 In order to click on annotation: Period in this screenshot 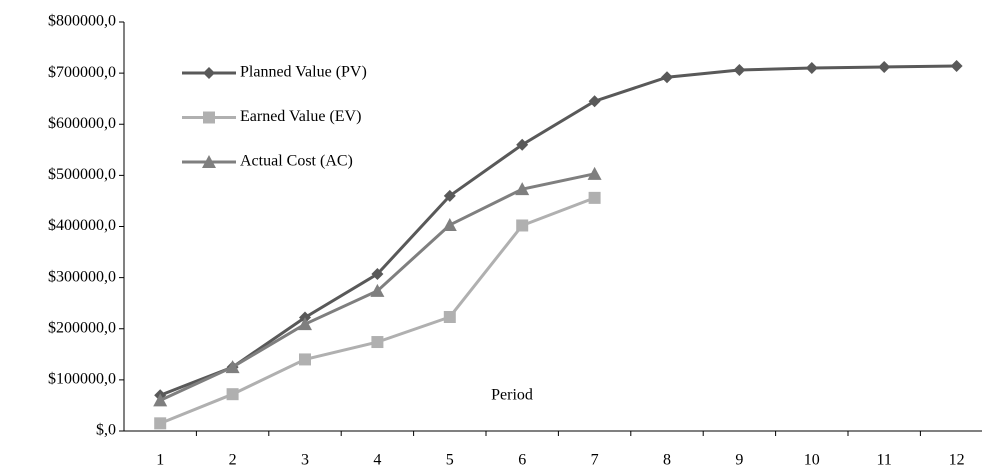, I will do `click(512, 395)`.